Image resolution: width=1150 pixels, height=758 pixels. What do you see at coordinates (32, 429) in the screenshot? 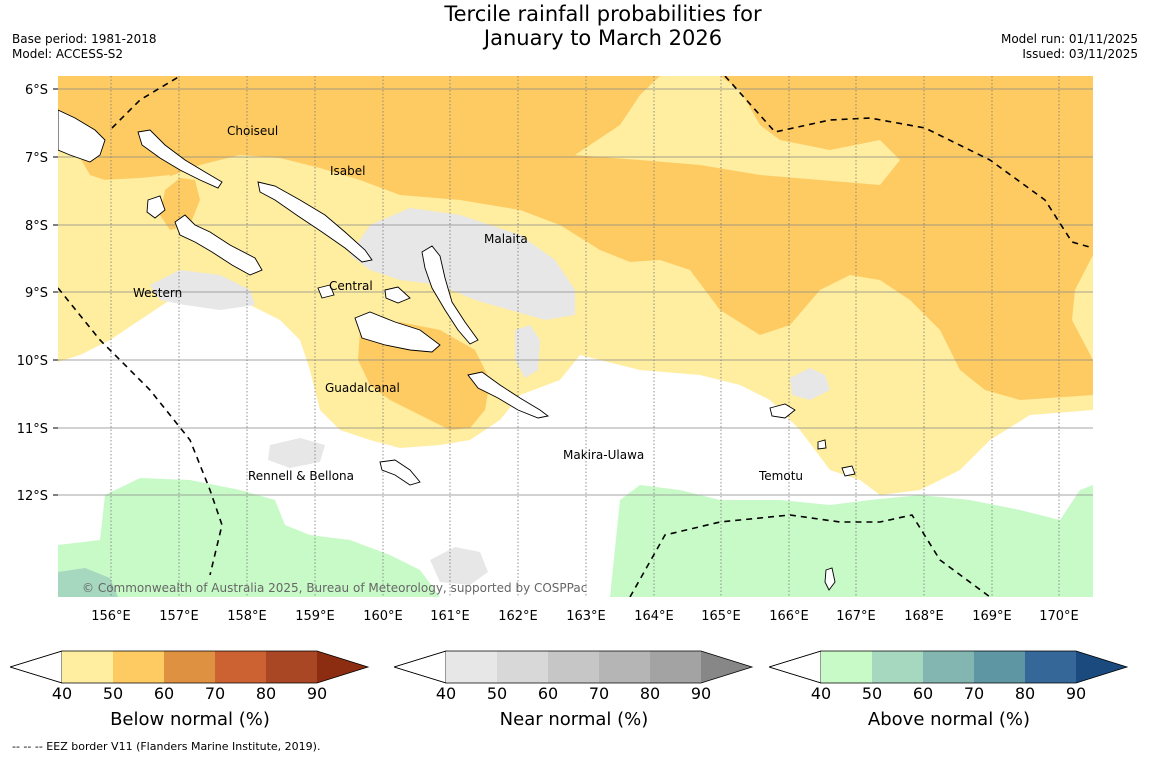
I see `lat-label: 11°S` at bounding box center [32, 429].